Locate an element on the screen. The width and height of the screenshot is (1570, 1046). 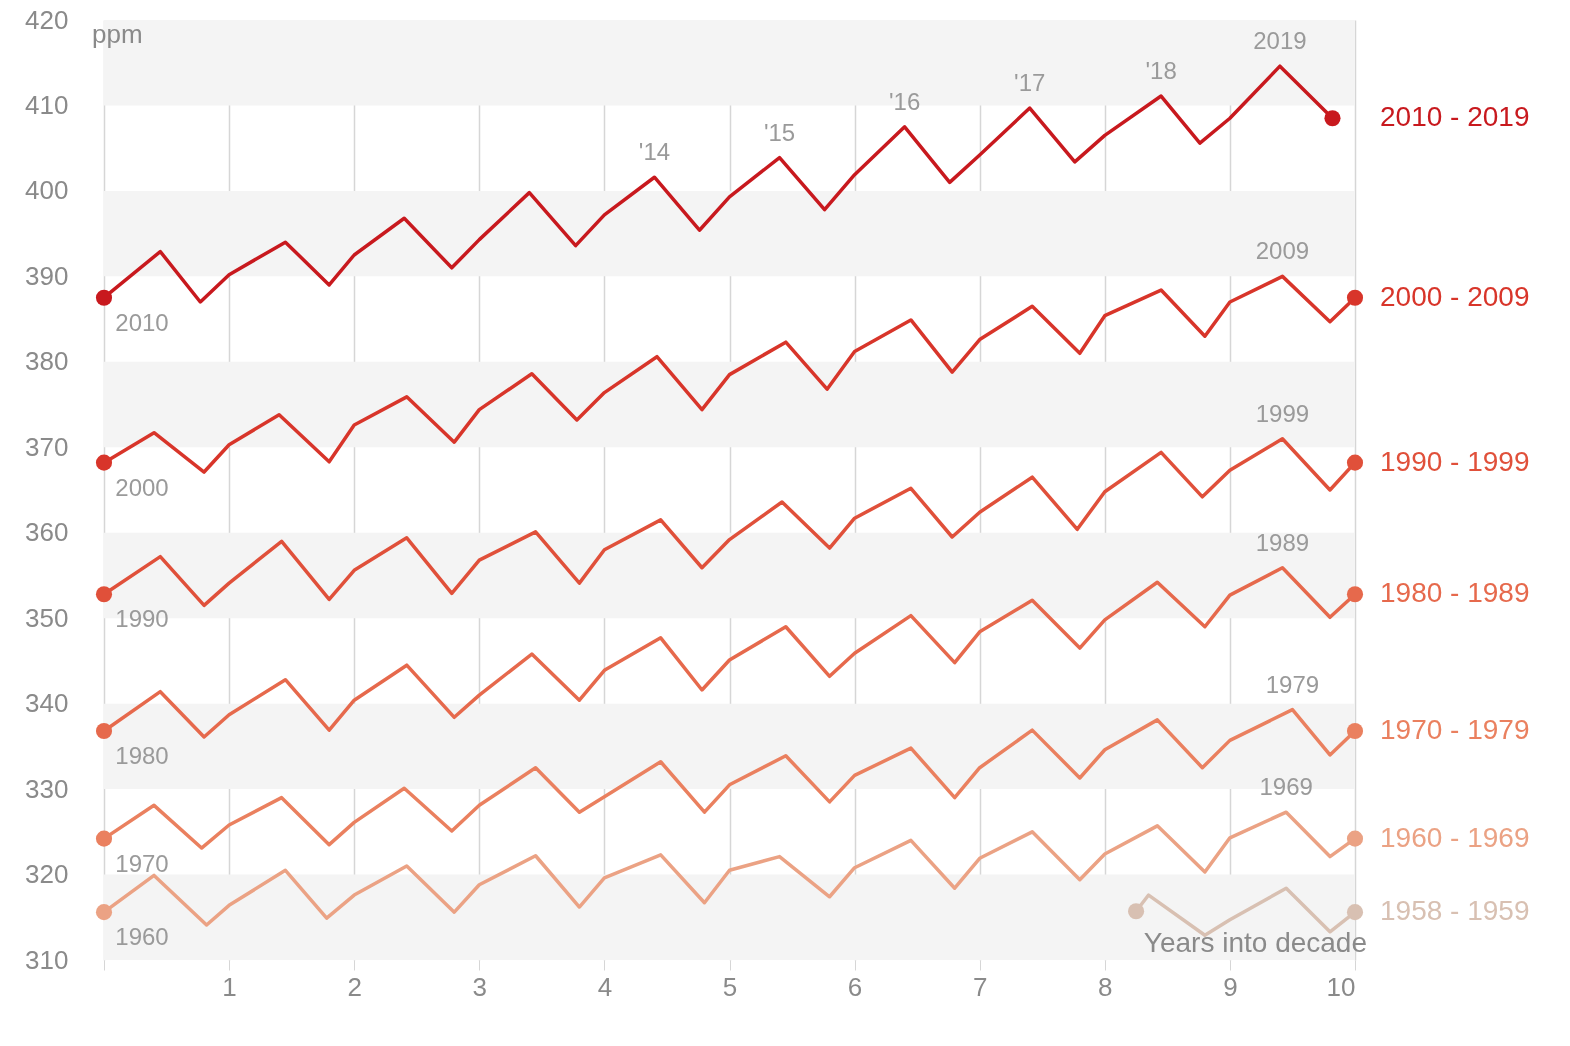
series-label: 1980 - 1989 is located at coordinates (1455, 593).